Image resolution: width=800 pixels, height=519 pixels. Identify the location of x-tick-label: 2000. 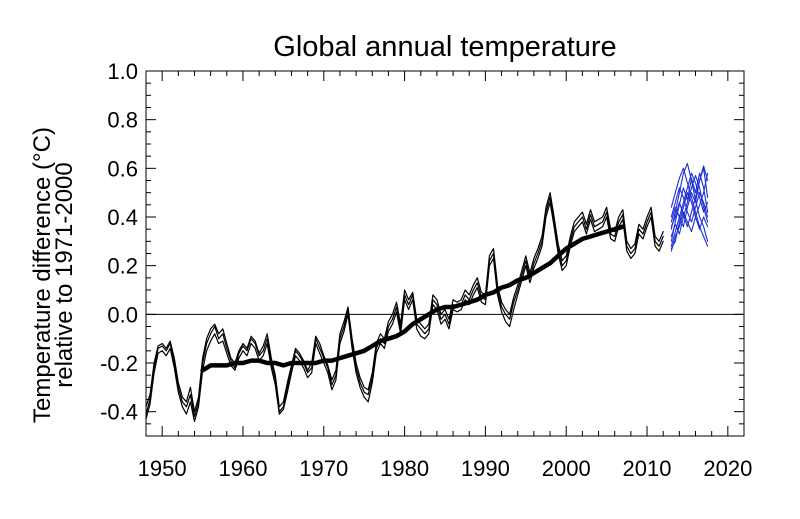
(566, 468).